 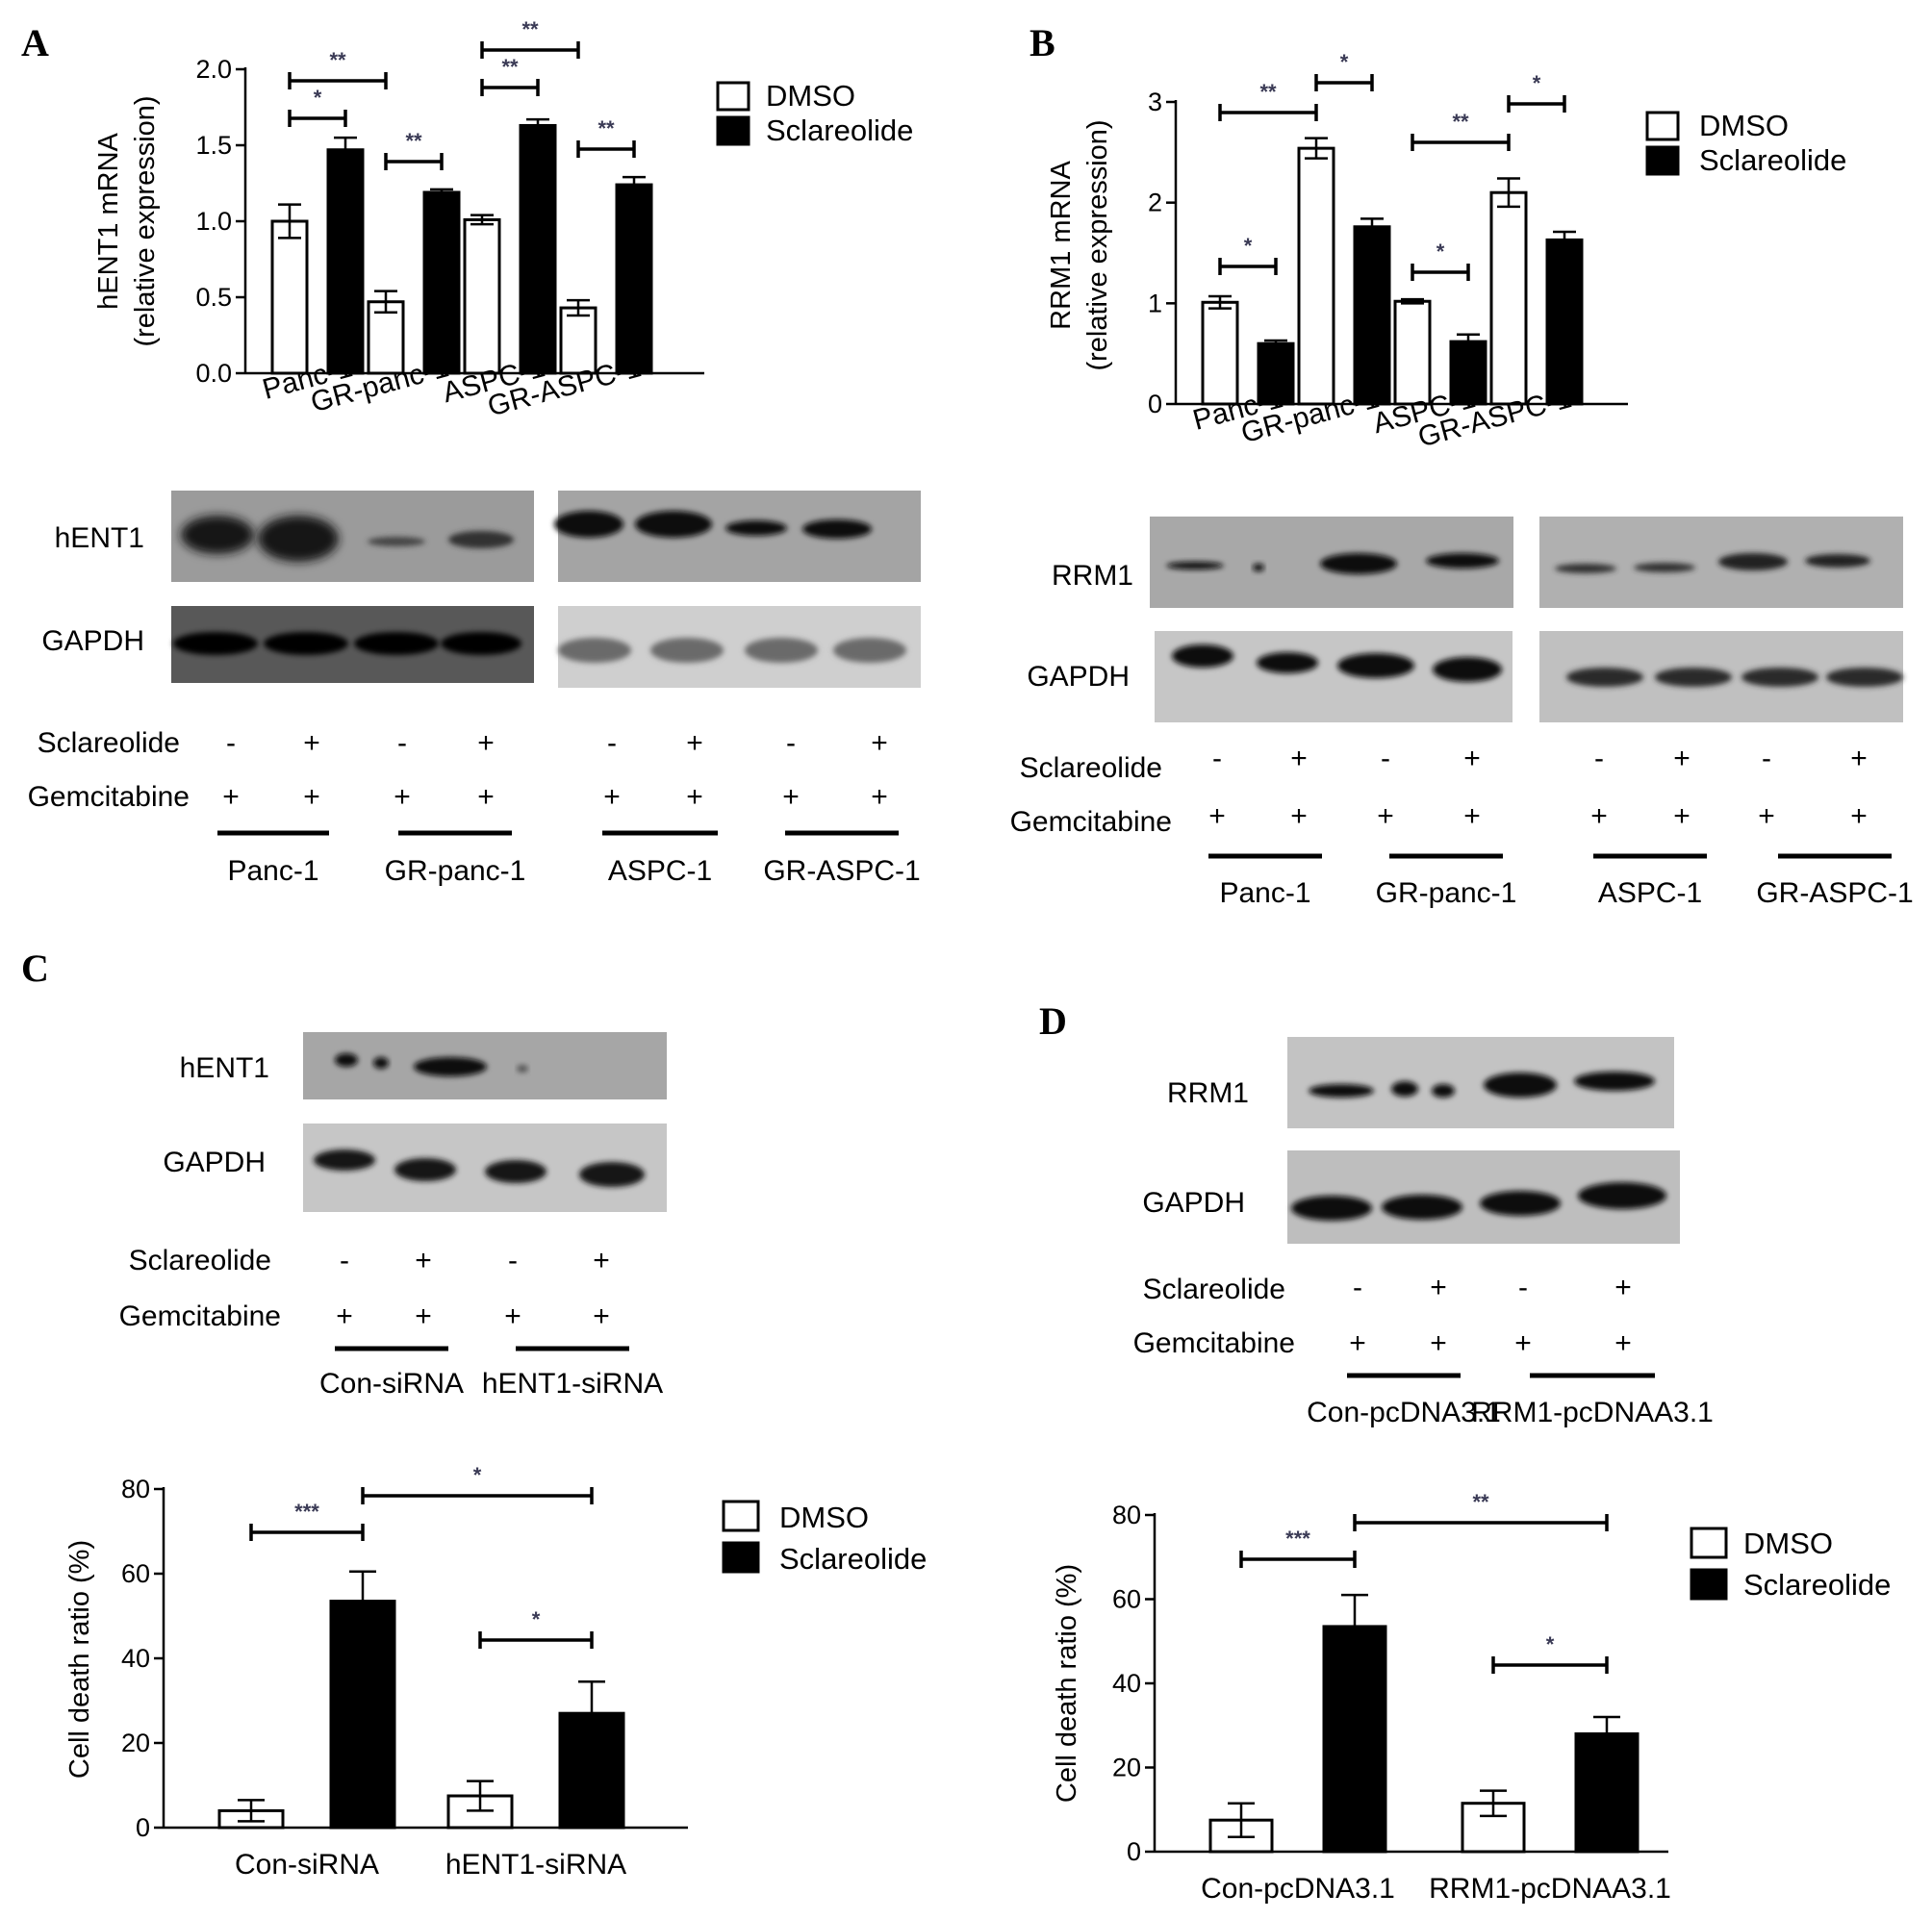 What do you see at coordinates (1193, 1203) in the screenshot?
I see `blot-d-row-label-2: GAPDH` at bounding box center [1193, 1203].